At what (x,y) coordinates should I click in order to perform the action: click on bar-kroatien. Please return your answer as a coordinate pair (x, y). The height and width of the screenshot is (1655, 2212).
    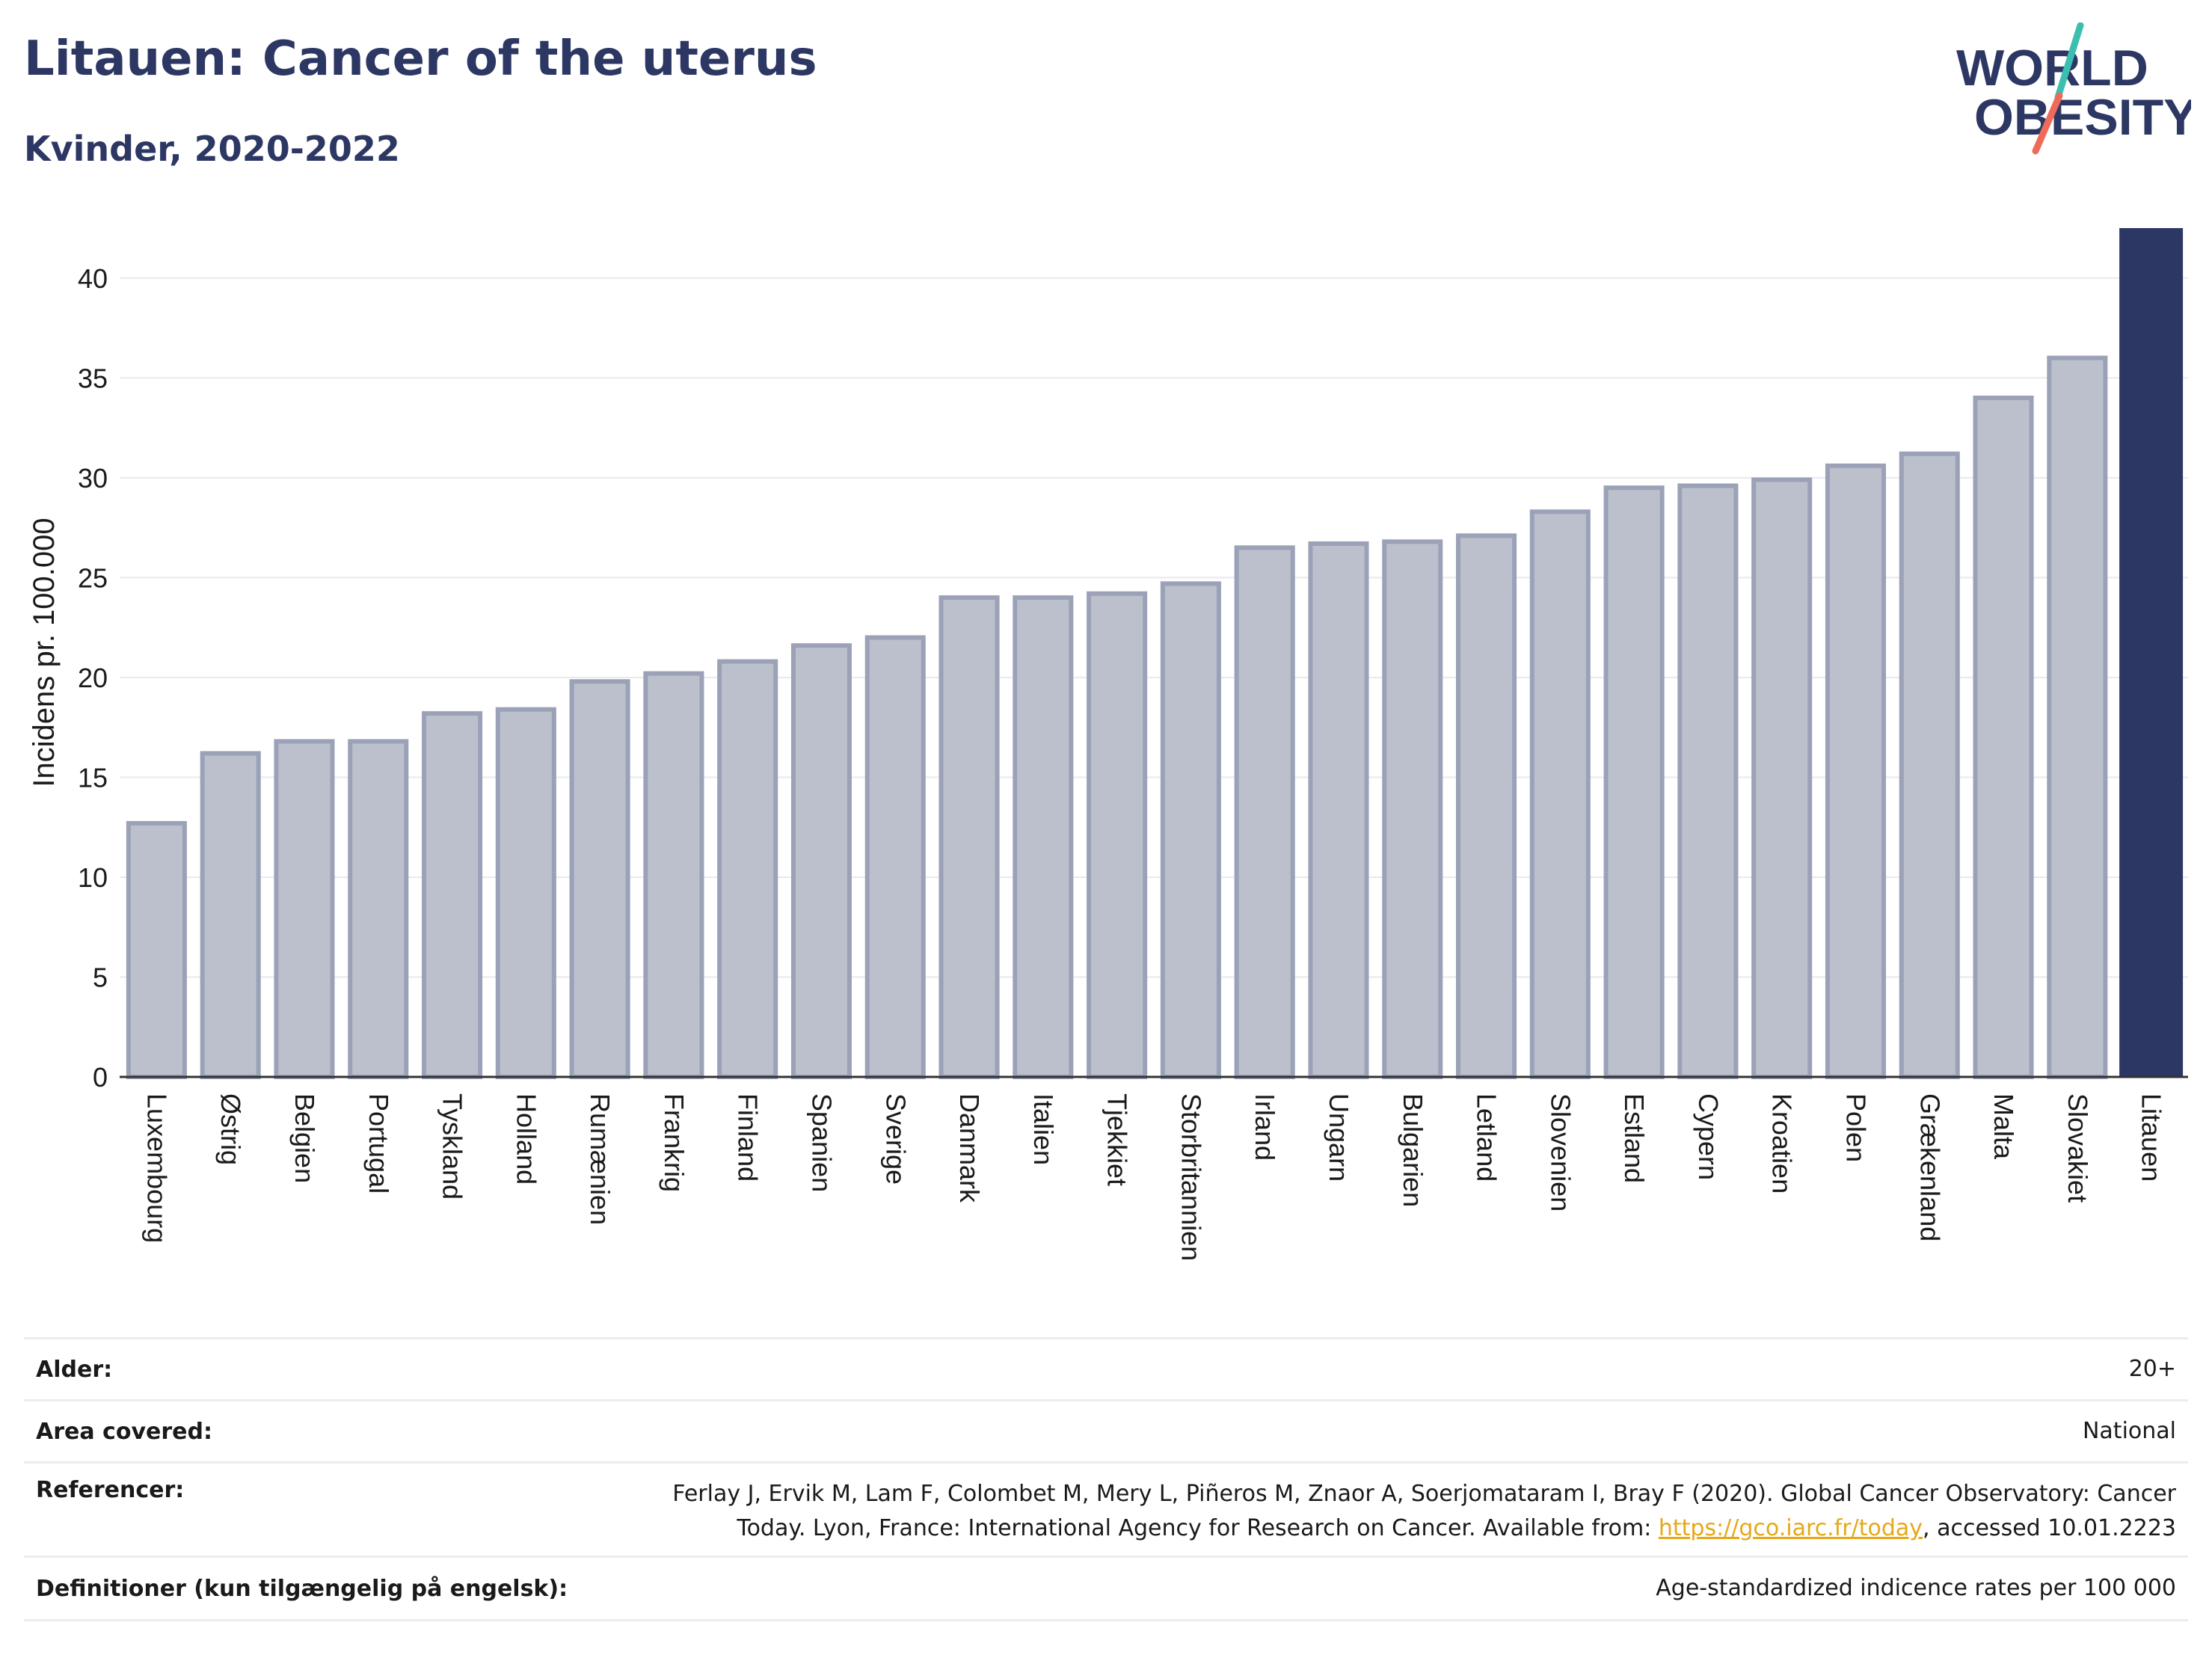
    Looking at the image, I should click on (1782, 778).